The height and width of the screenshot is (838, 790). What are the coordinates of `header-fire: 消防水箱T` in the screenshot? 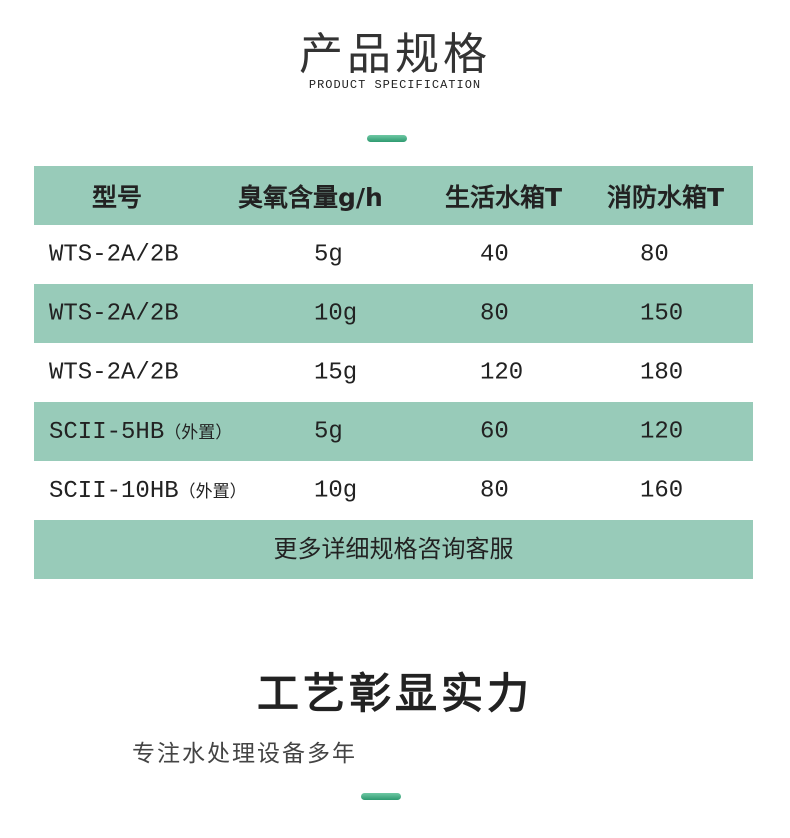 It's located at (666, 197).